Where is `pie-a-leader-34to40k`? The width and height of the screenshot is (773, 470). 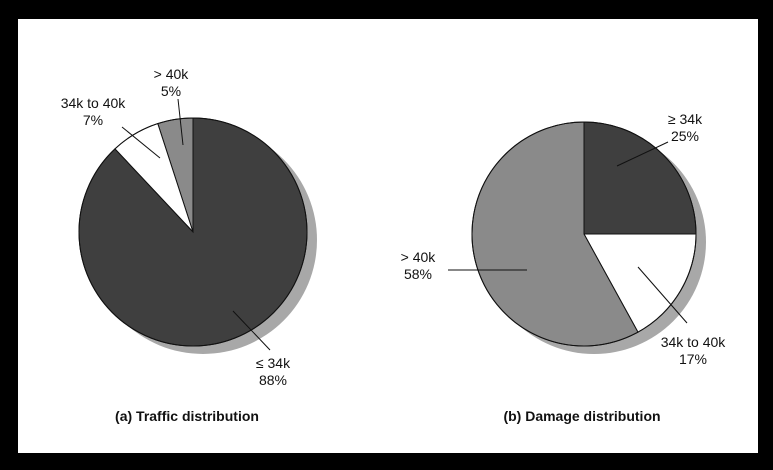
pie-a-leader-34to40k is located at coordinates (141, 142).